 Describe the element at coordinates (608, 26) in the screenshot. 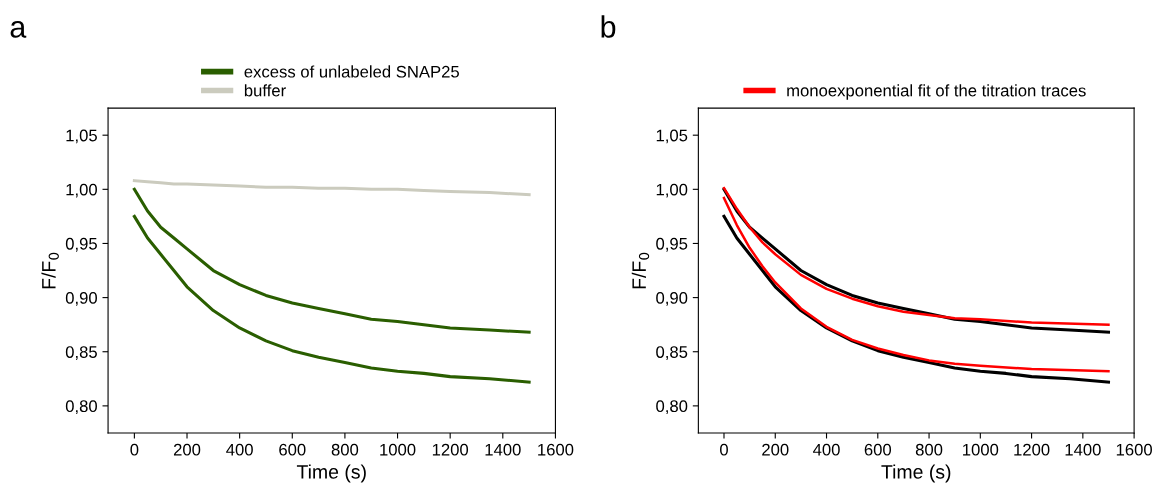

I see `chart-title: b` at that location.